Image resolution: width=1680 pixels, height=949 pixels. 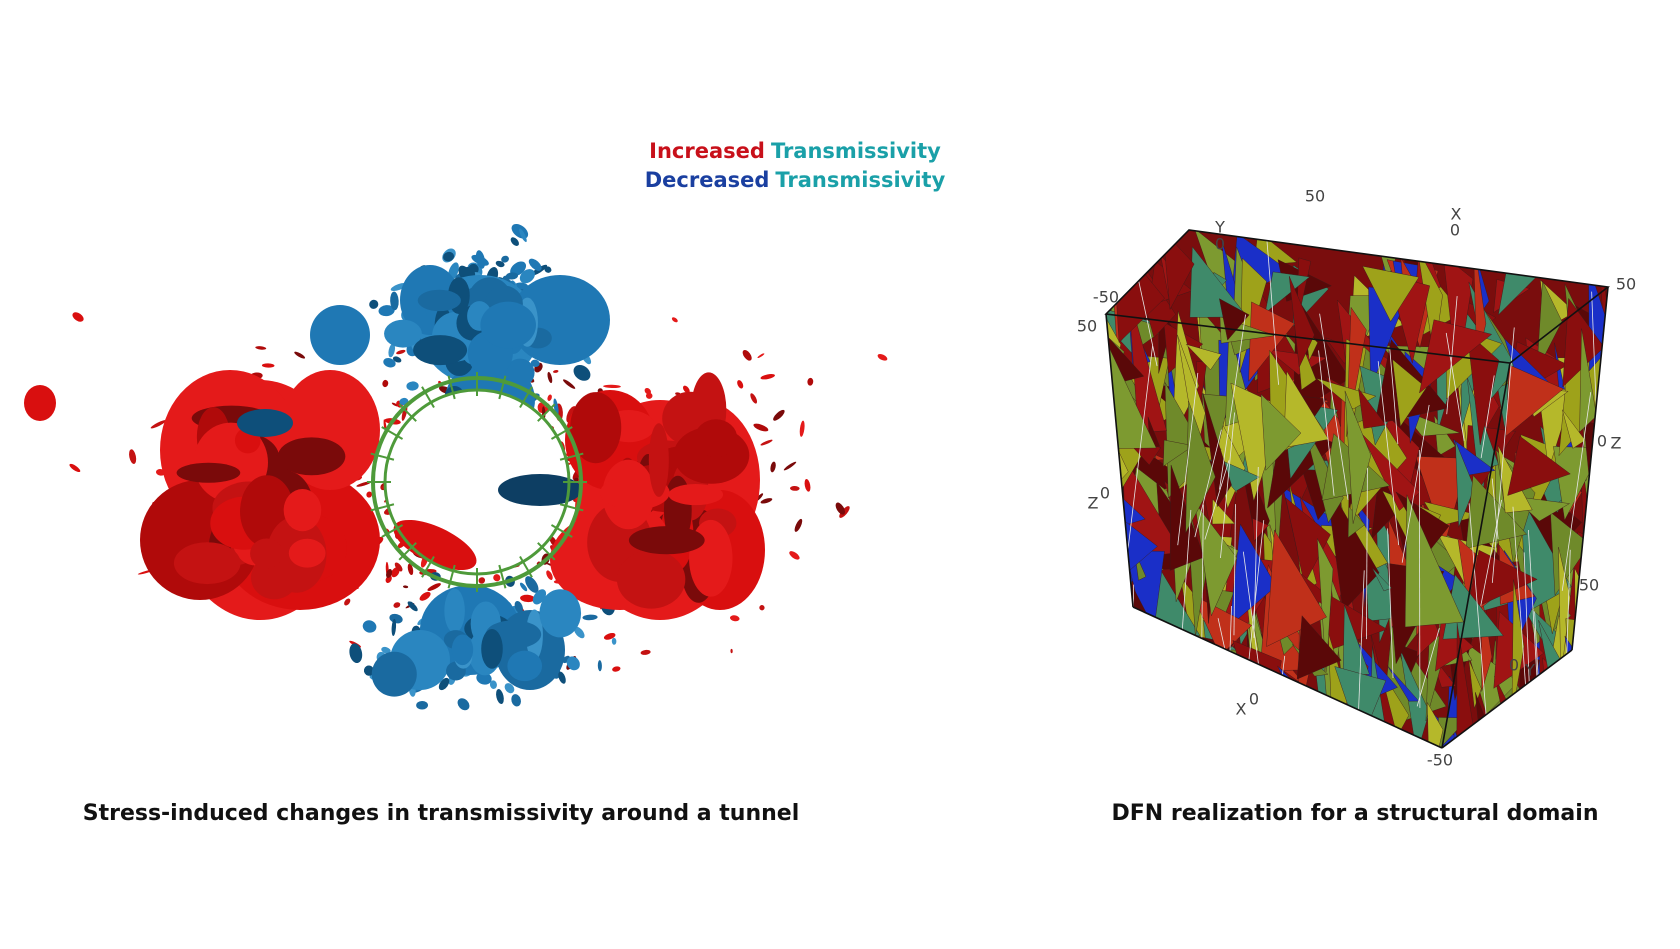 What do you see at coordinates (860, 180) in the screenshot?
I see `legend-word: Transmissivity` at bounding box center [860, 180].